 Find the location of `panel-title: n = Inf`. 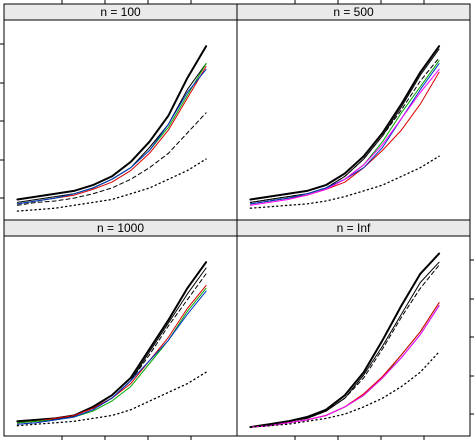

panel-title: n = Inf is located at coordinates (354, 228).